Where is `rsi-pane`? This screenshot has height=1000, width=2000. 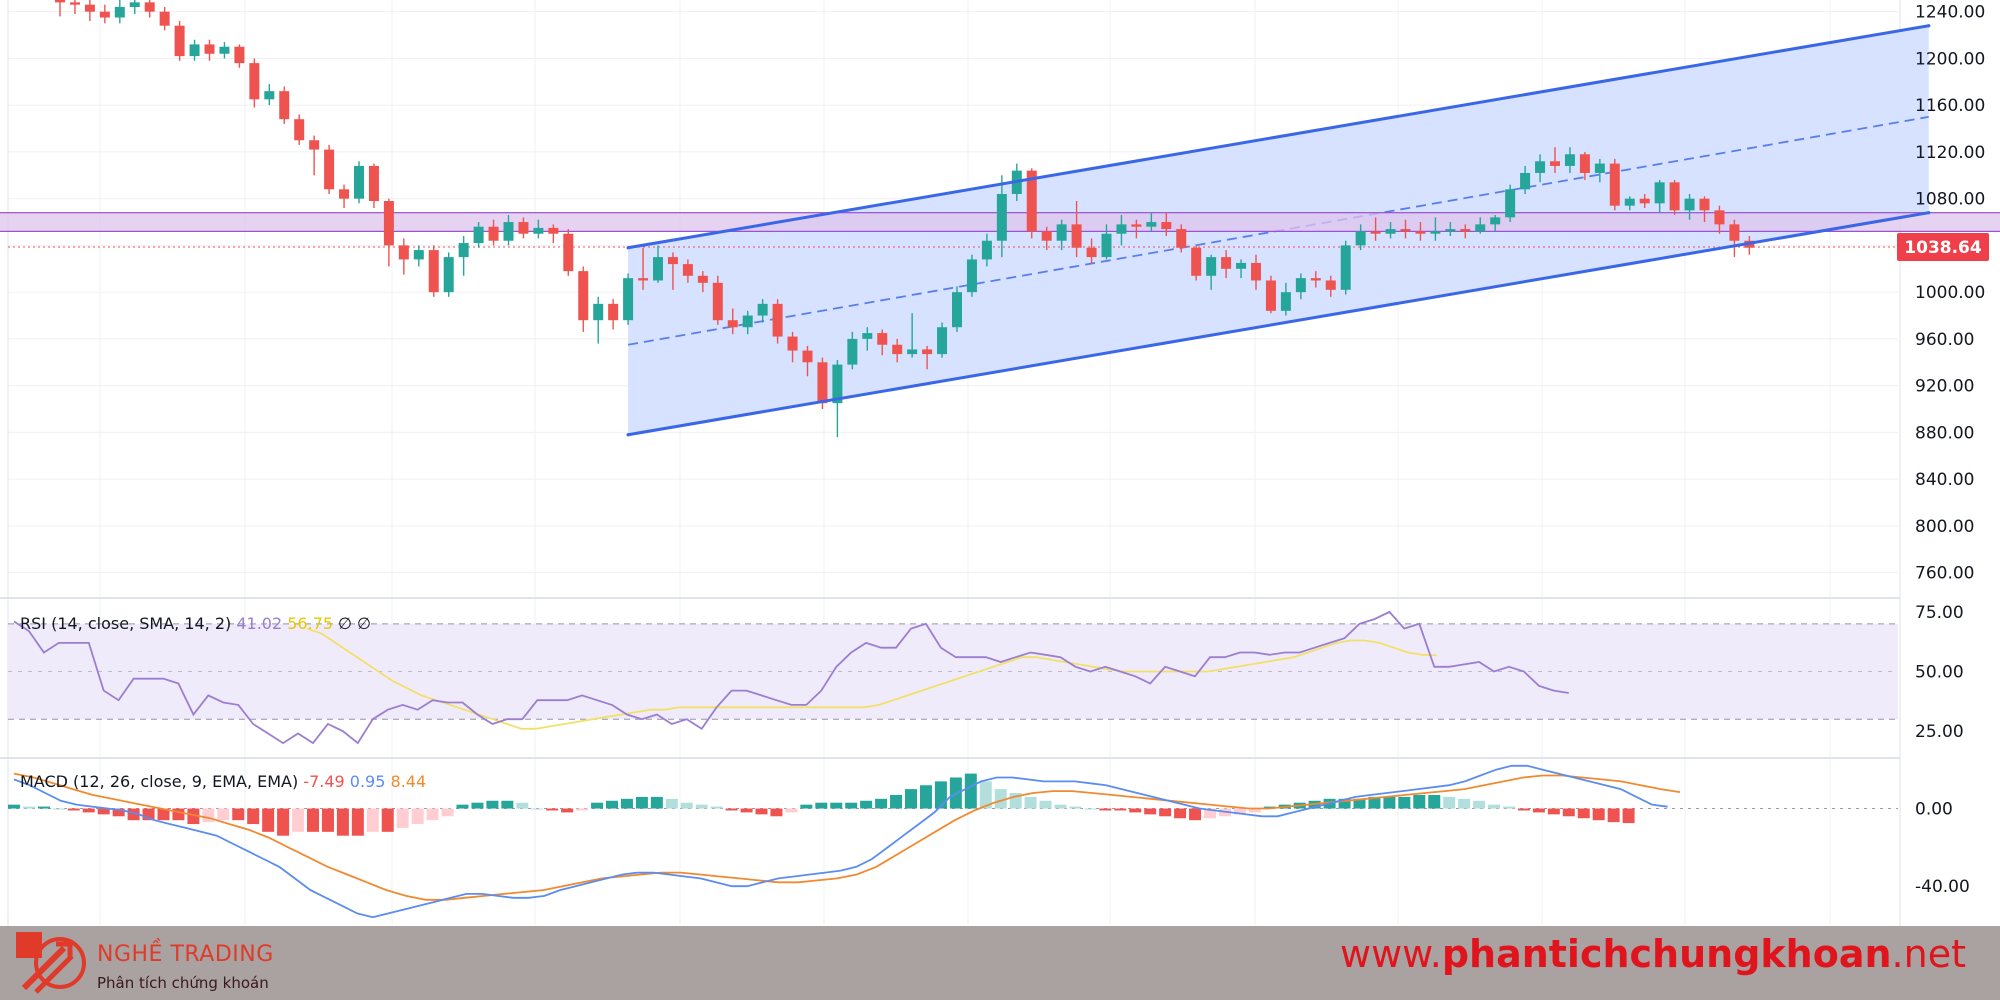
rsi-pane is located at coordinates (953, 677).